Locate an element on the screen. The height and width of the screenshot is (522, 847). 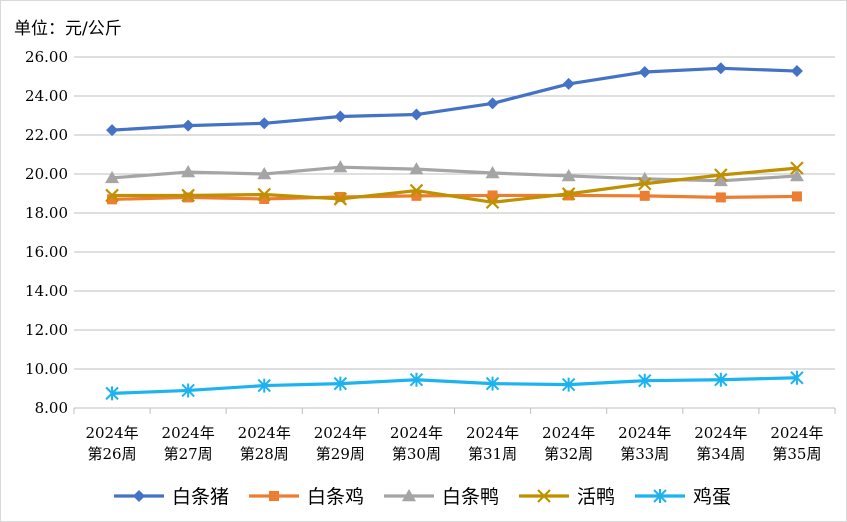
y-tick-label: 16.00 is located at coordinates (46, 252).